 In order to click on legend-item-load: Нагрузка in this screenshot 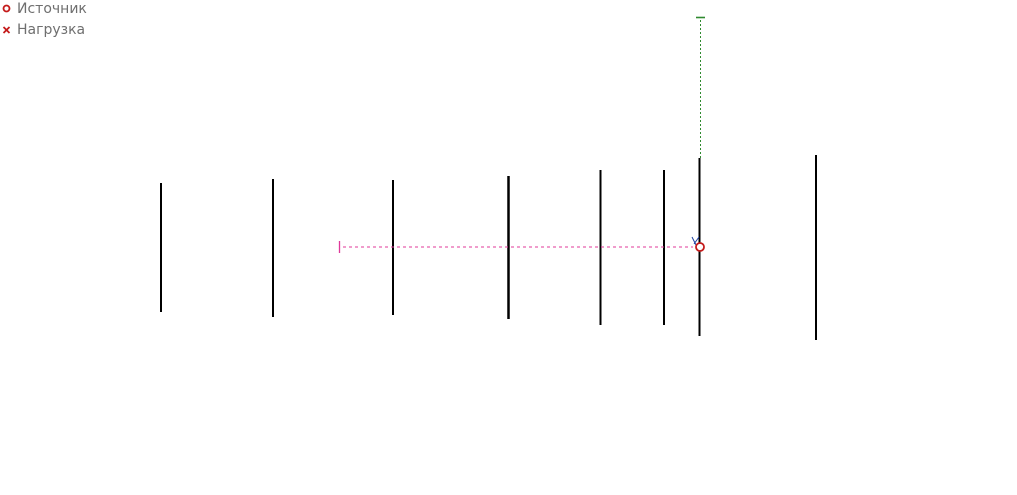, I will do `click(43, 31)`.